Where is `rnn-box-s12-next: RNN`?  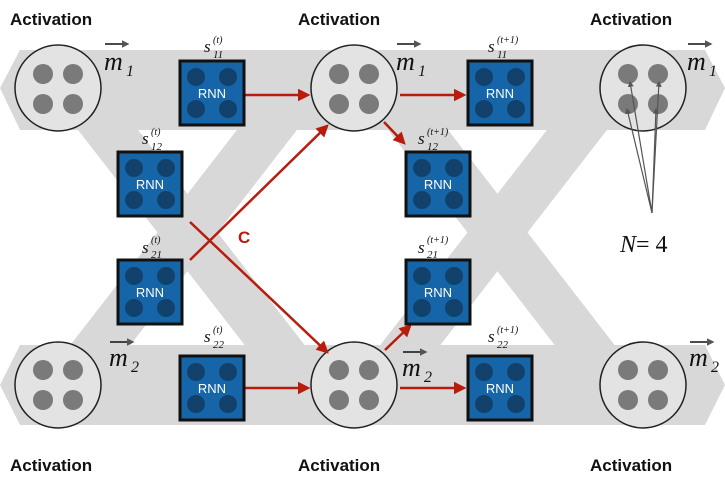
rnn-box-s12-next: RNN is located at coordinates (438, 184).